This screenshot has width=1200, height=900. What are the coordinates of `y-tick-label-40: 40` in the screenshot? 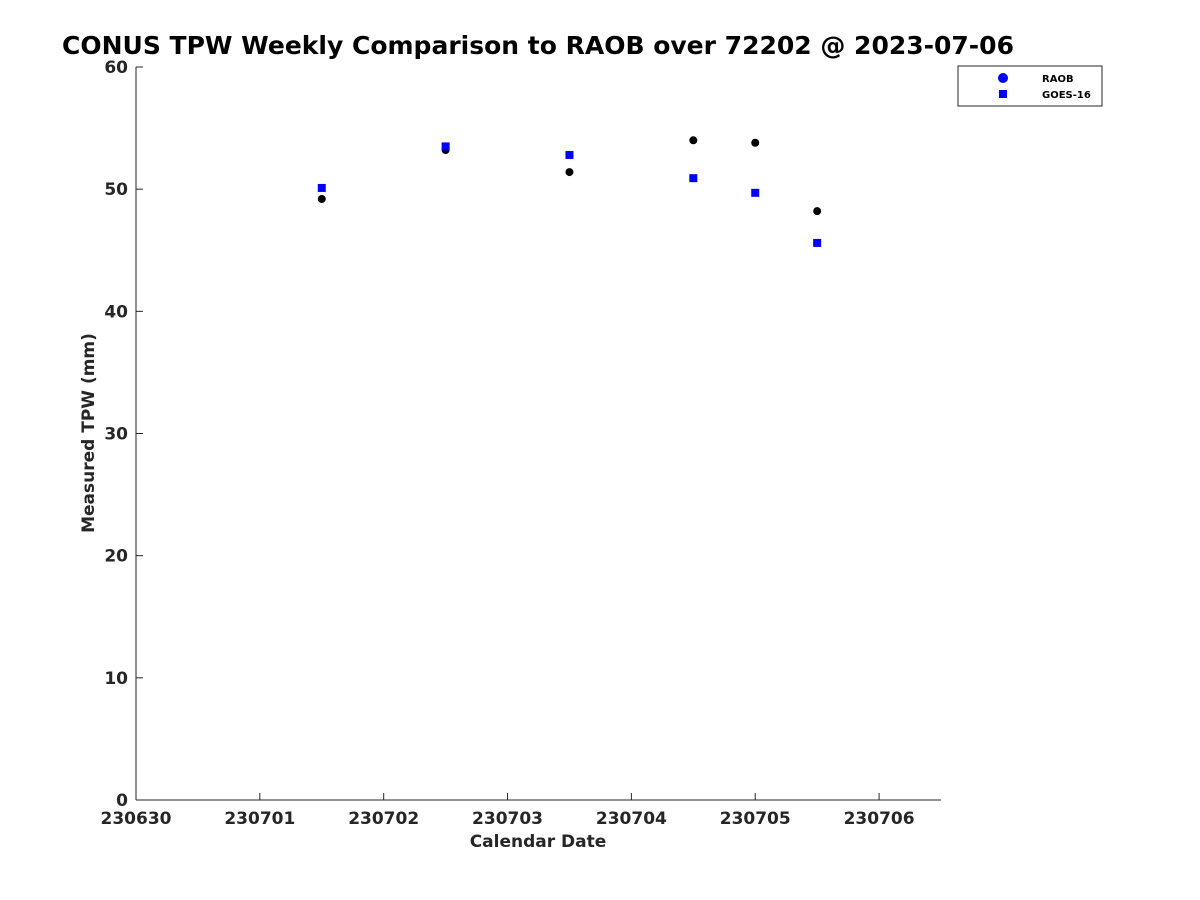 It's located at (116, 312).